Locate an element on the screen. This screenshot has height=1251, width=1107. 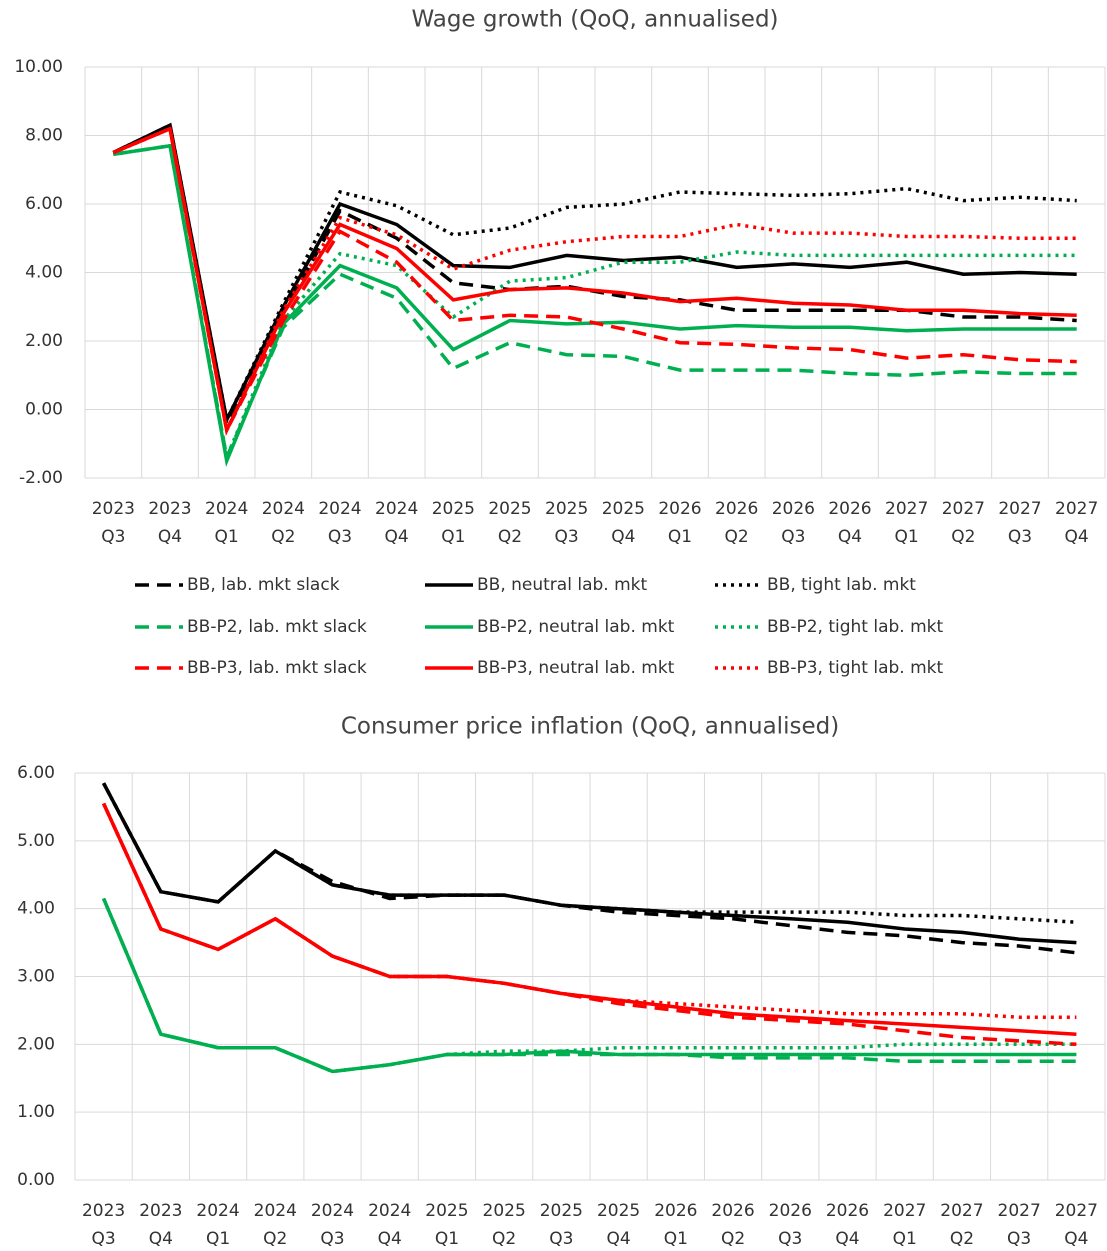
y-tick-label: 8.00 is located at coordinates (44, 136).